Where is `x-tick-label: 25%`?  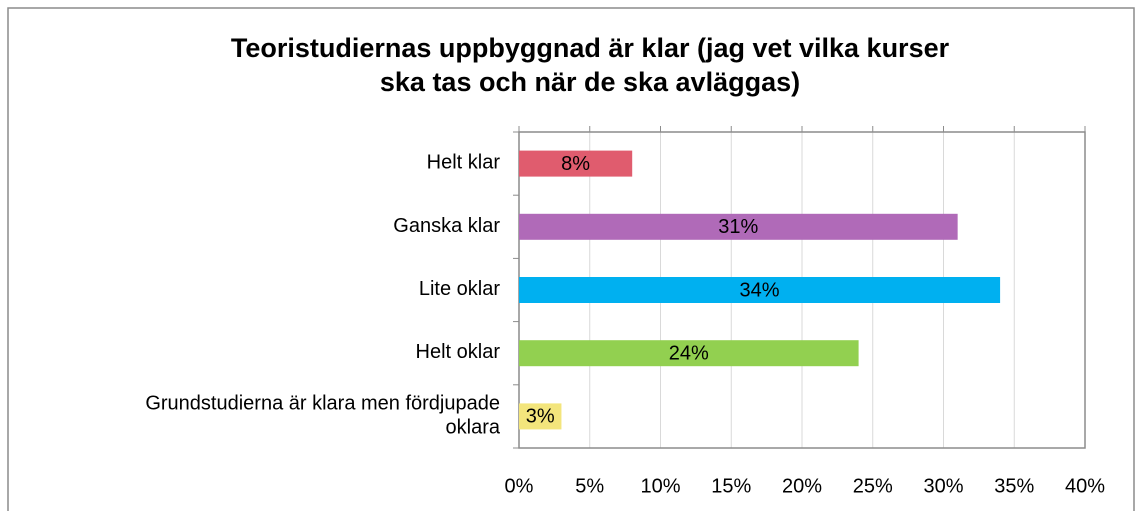
x-tick-label: 25% is located at coordinates (873, 486).